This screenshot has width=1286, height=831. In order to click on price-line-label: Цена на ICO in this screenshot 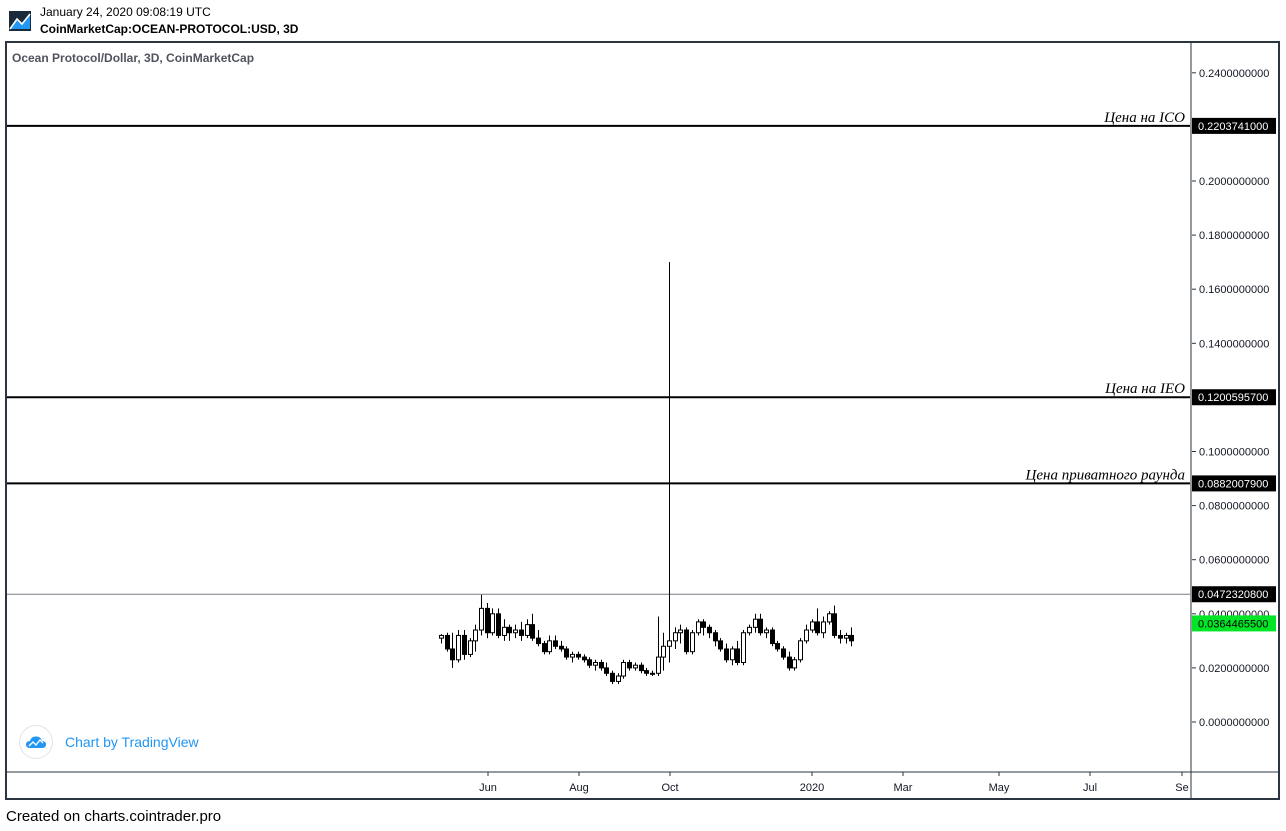, I will do `click(1144, 118)`.